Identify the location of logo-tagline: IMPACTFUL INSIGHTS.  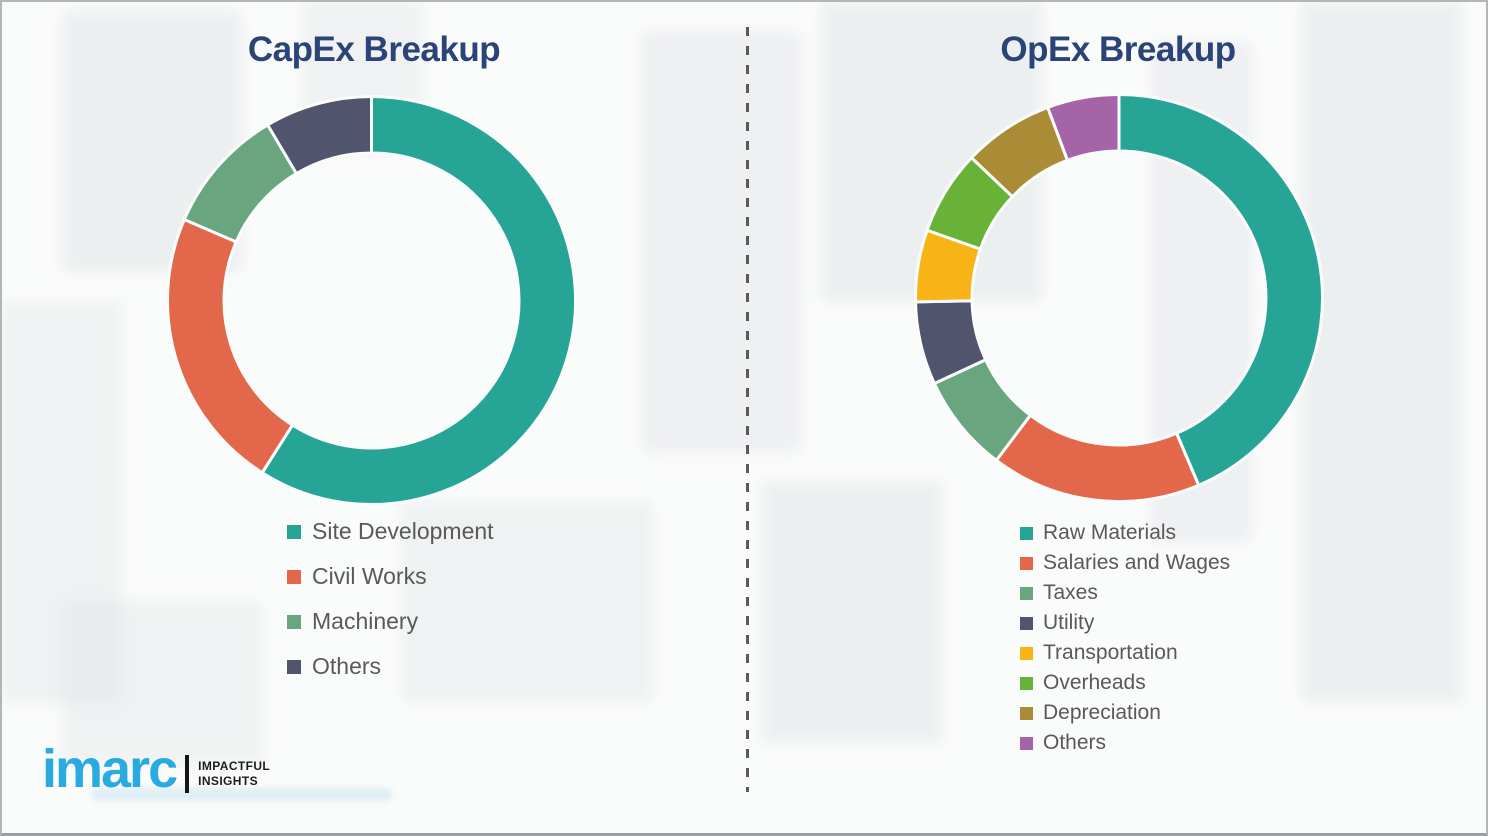
(234, 774).